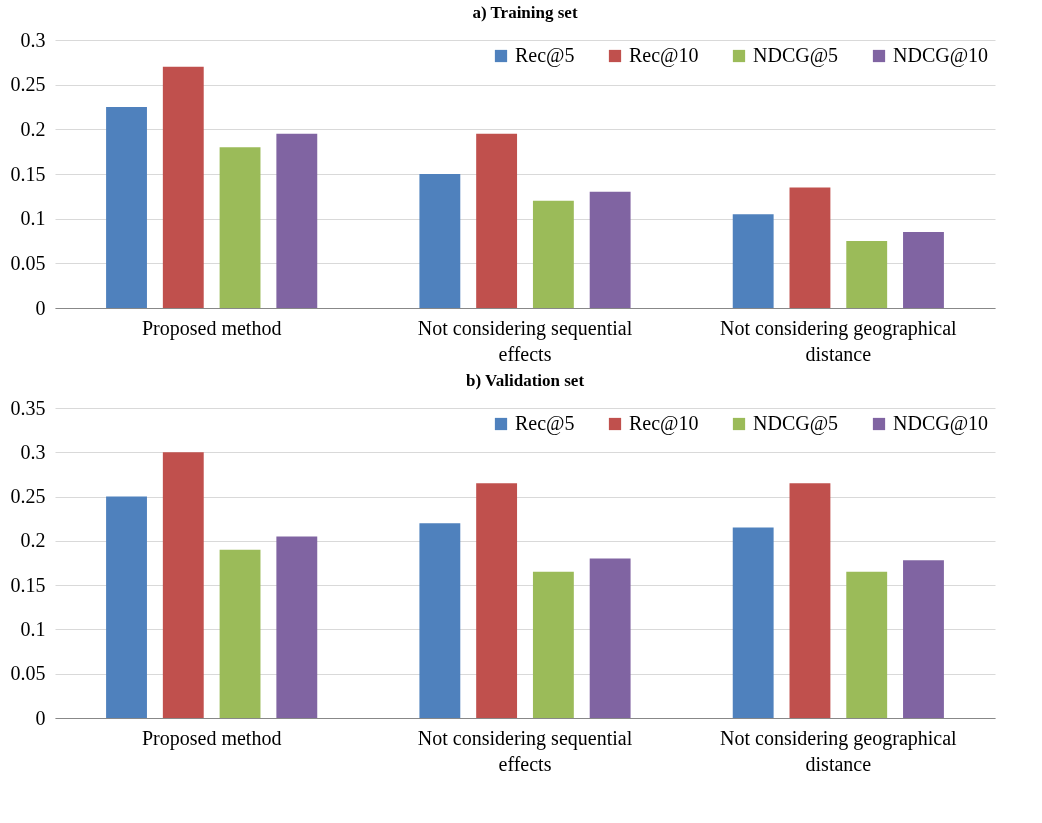 Image resolution: width=1042 pixels, height=823 pixels. What do you see at coordinates (525, 12) in the screenshot?
I see `chart-title: a) Training set` at bounding box center [525, 12].